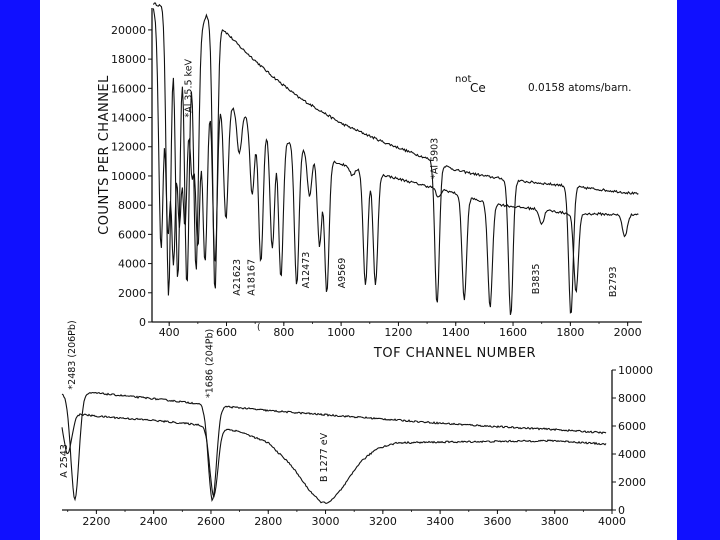 The image size is (720, 540). What do you see at coordinates (72, 354) in the screenshot?
I see `resonance-label: *2483 (206Pb)` at bounding box center [72, 354].